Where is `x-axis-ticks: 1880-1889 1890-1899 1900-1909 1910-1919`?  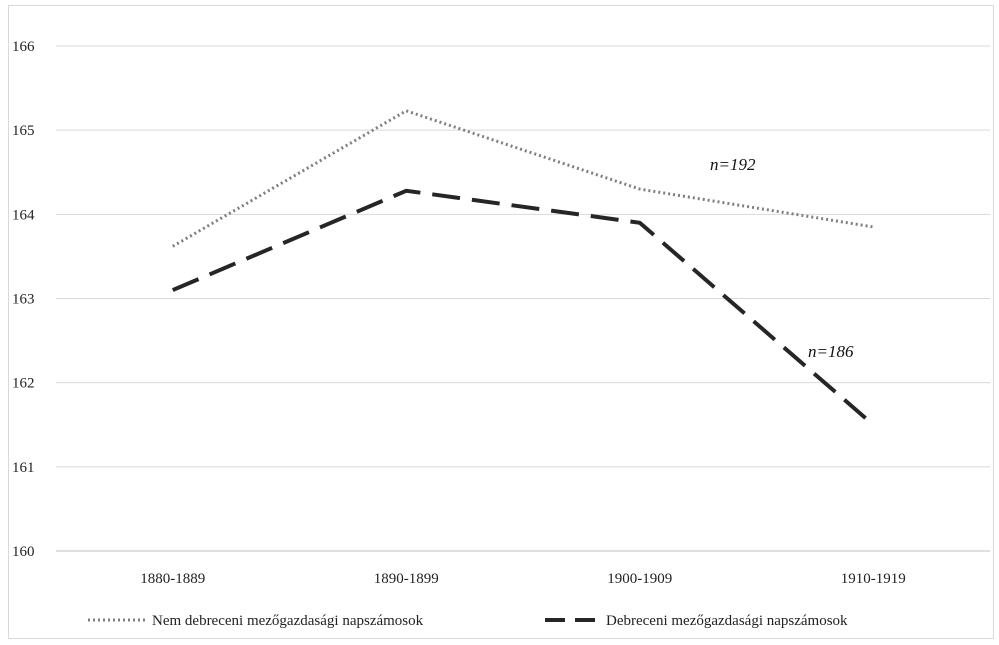 x-axis-ticks: 1880-1889 1890-1899 1900-1909 1910-1919 is located at coordinates (523, 579).